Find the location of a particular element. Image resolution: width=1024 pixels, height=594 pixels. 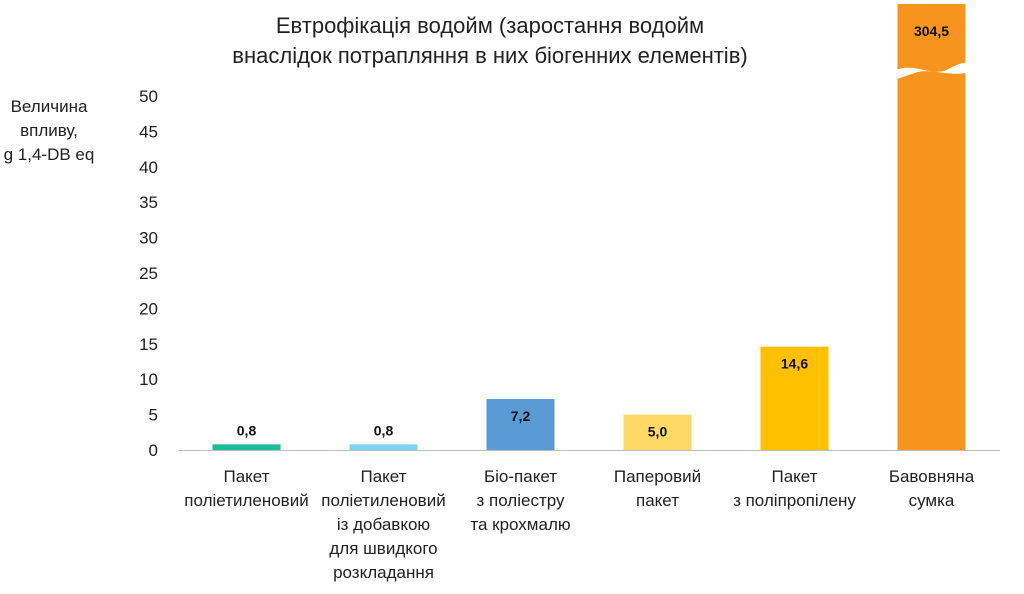

y-tick-label: 15 is located at coordinates (148, 344).